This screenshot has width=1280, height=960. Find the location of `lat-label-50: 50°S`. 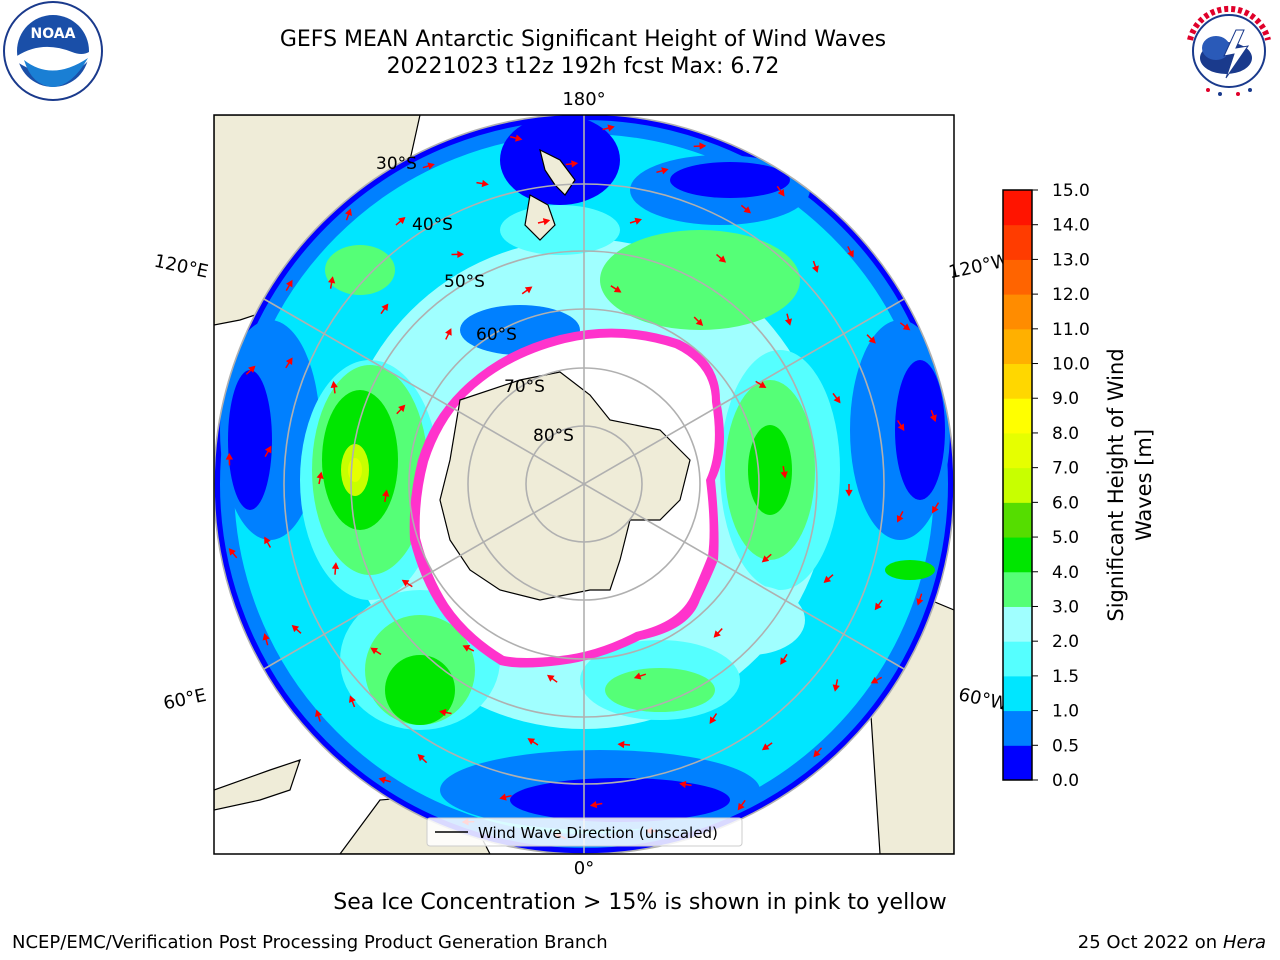

lat-label-50: 50°S is located at coordinates (464, 282).